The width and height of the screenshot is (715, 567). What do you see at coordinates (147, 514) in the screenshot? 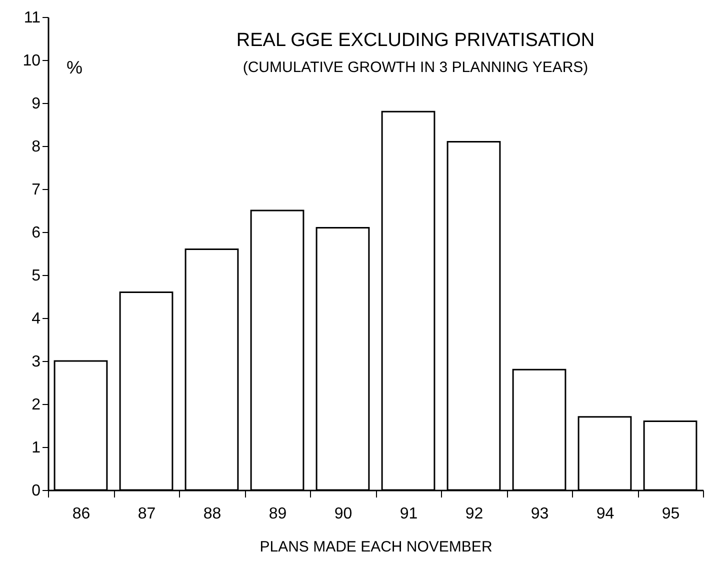
I see `x-tick-label: 87` at bounding box center [147, 514].